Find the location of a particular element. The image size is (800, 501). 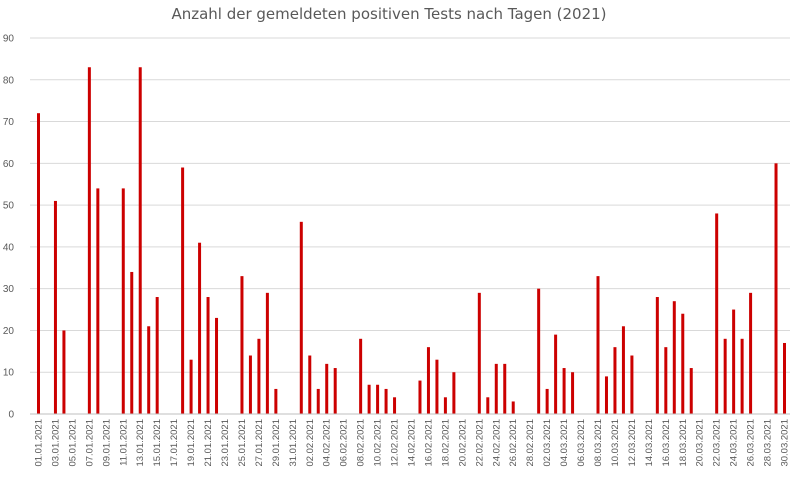

x-tick-label: 15.01.2021 is located at coordinates (157, 443).